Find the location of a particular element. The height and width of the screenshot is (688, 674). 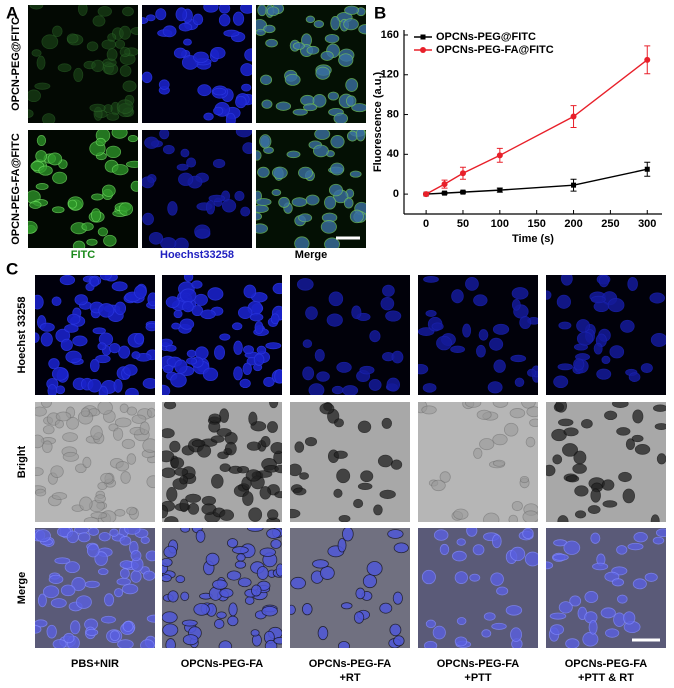

series-line is located at coordinates (537, 181).